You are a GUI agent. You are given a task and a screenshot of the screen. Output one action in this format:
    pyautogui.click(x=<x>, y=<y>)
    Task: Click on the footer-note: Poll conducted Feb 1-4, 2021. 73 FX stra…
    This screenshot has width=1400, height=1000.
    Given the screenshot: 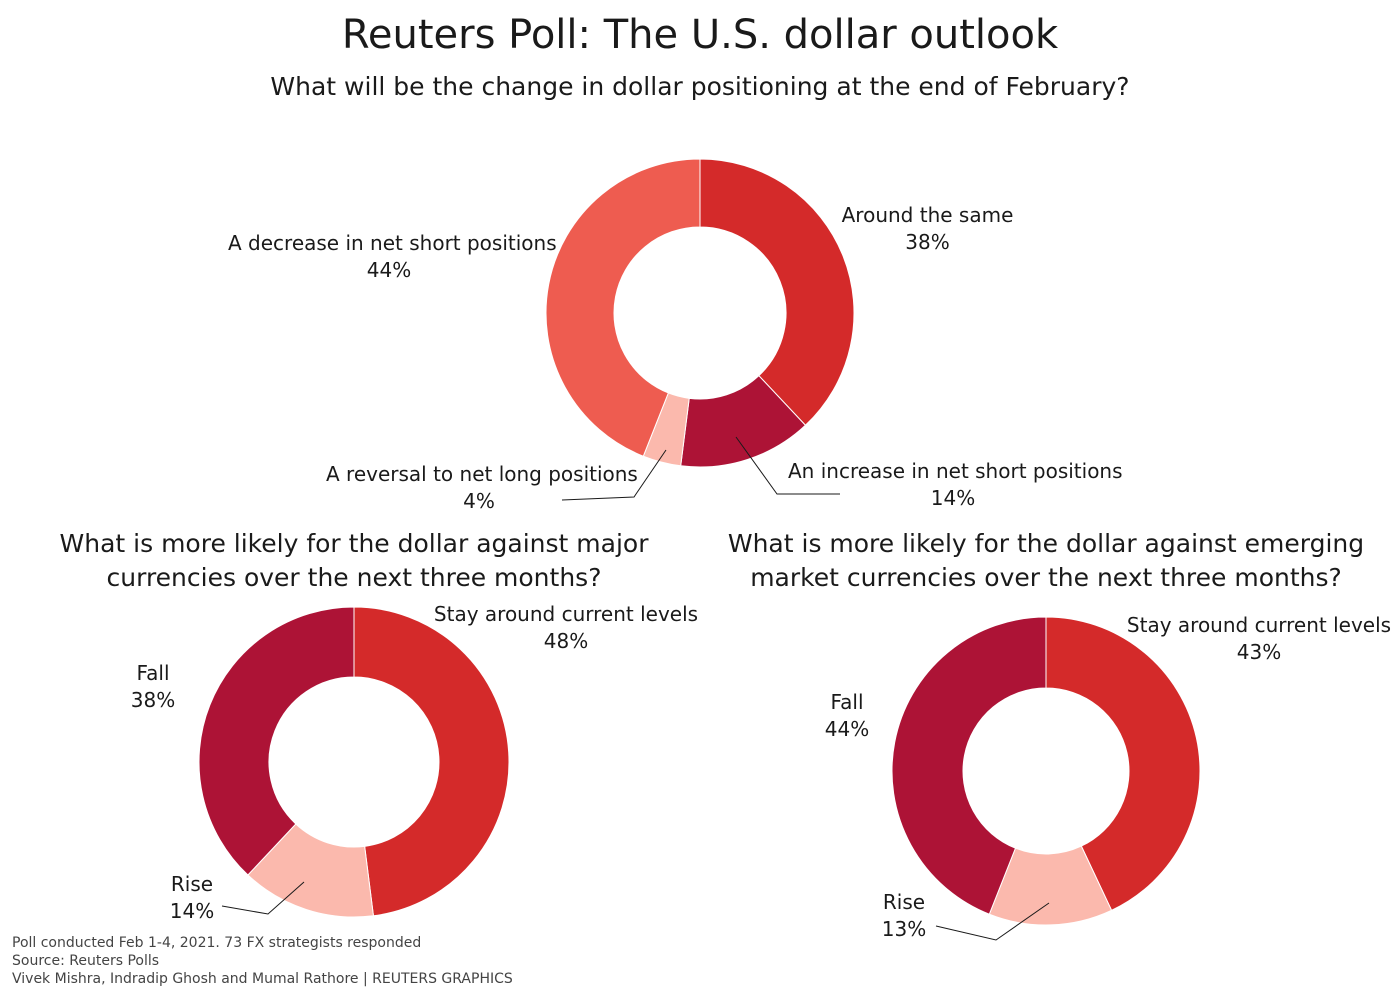 What is the action you would take?
    pyautogui.click(x=217, y=943)
    